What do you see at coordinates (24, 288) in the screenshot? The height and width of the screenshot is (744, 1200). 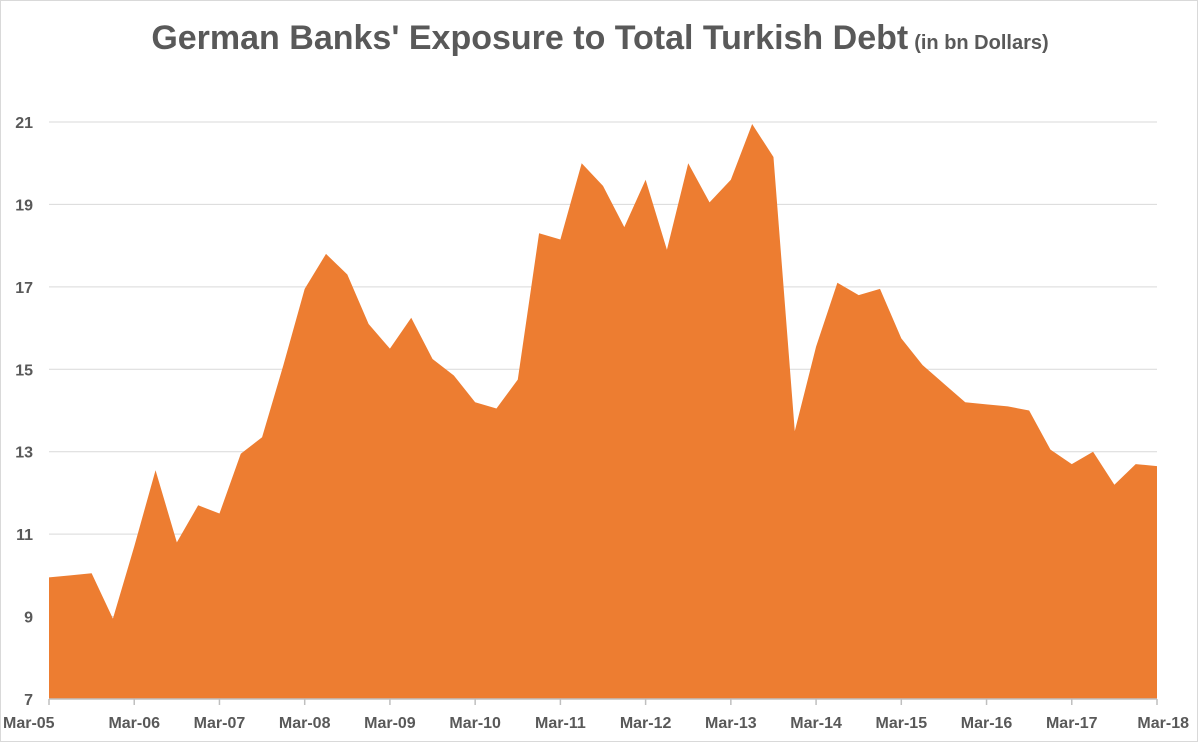 I see `y-tick-label: 17` at bounding box center [24, 288].